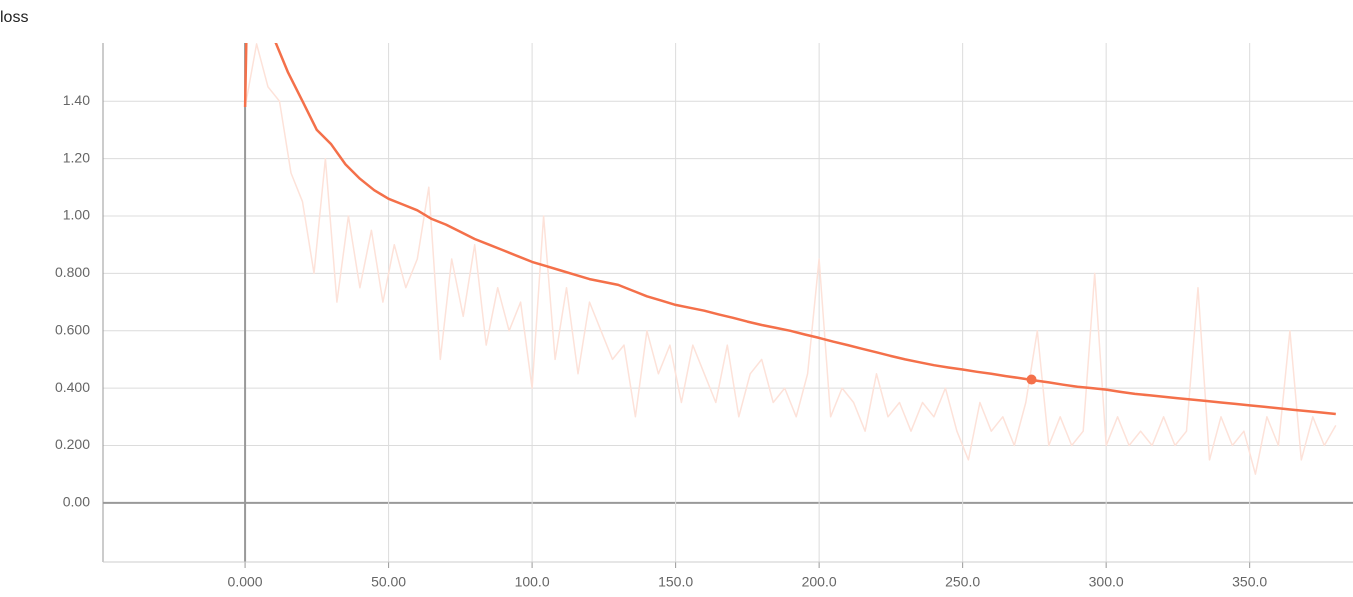  What do you see at coordinates (1106, 582) in the screenshot?
I see `x-tick-label: 300.0` at bounding box center [1106, 582].